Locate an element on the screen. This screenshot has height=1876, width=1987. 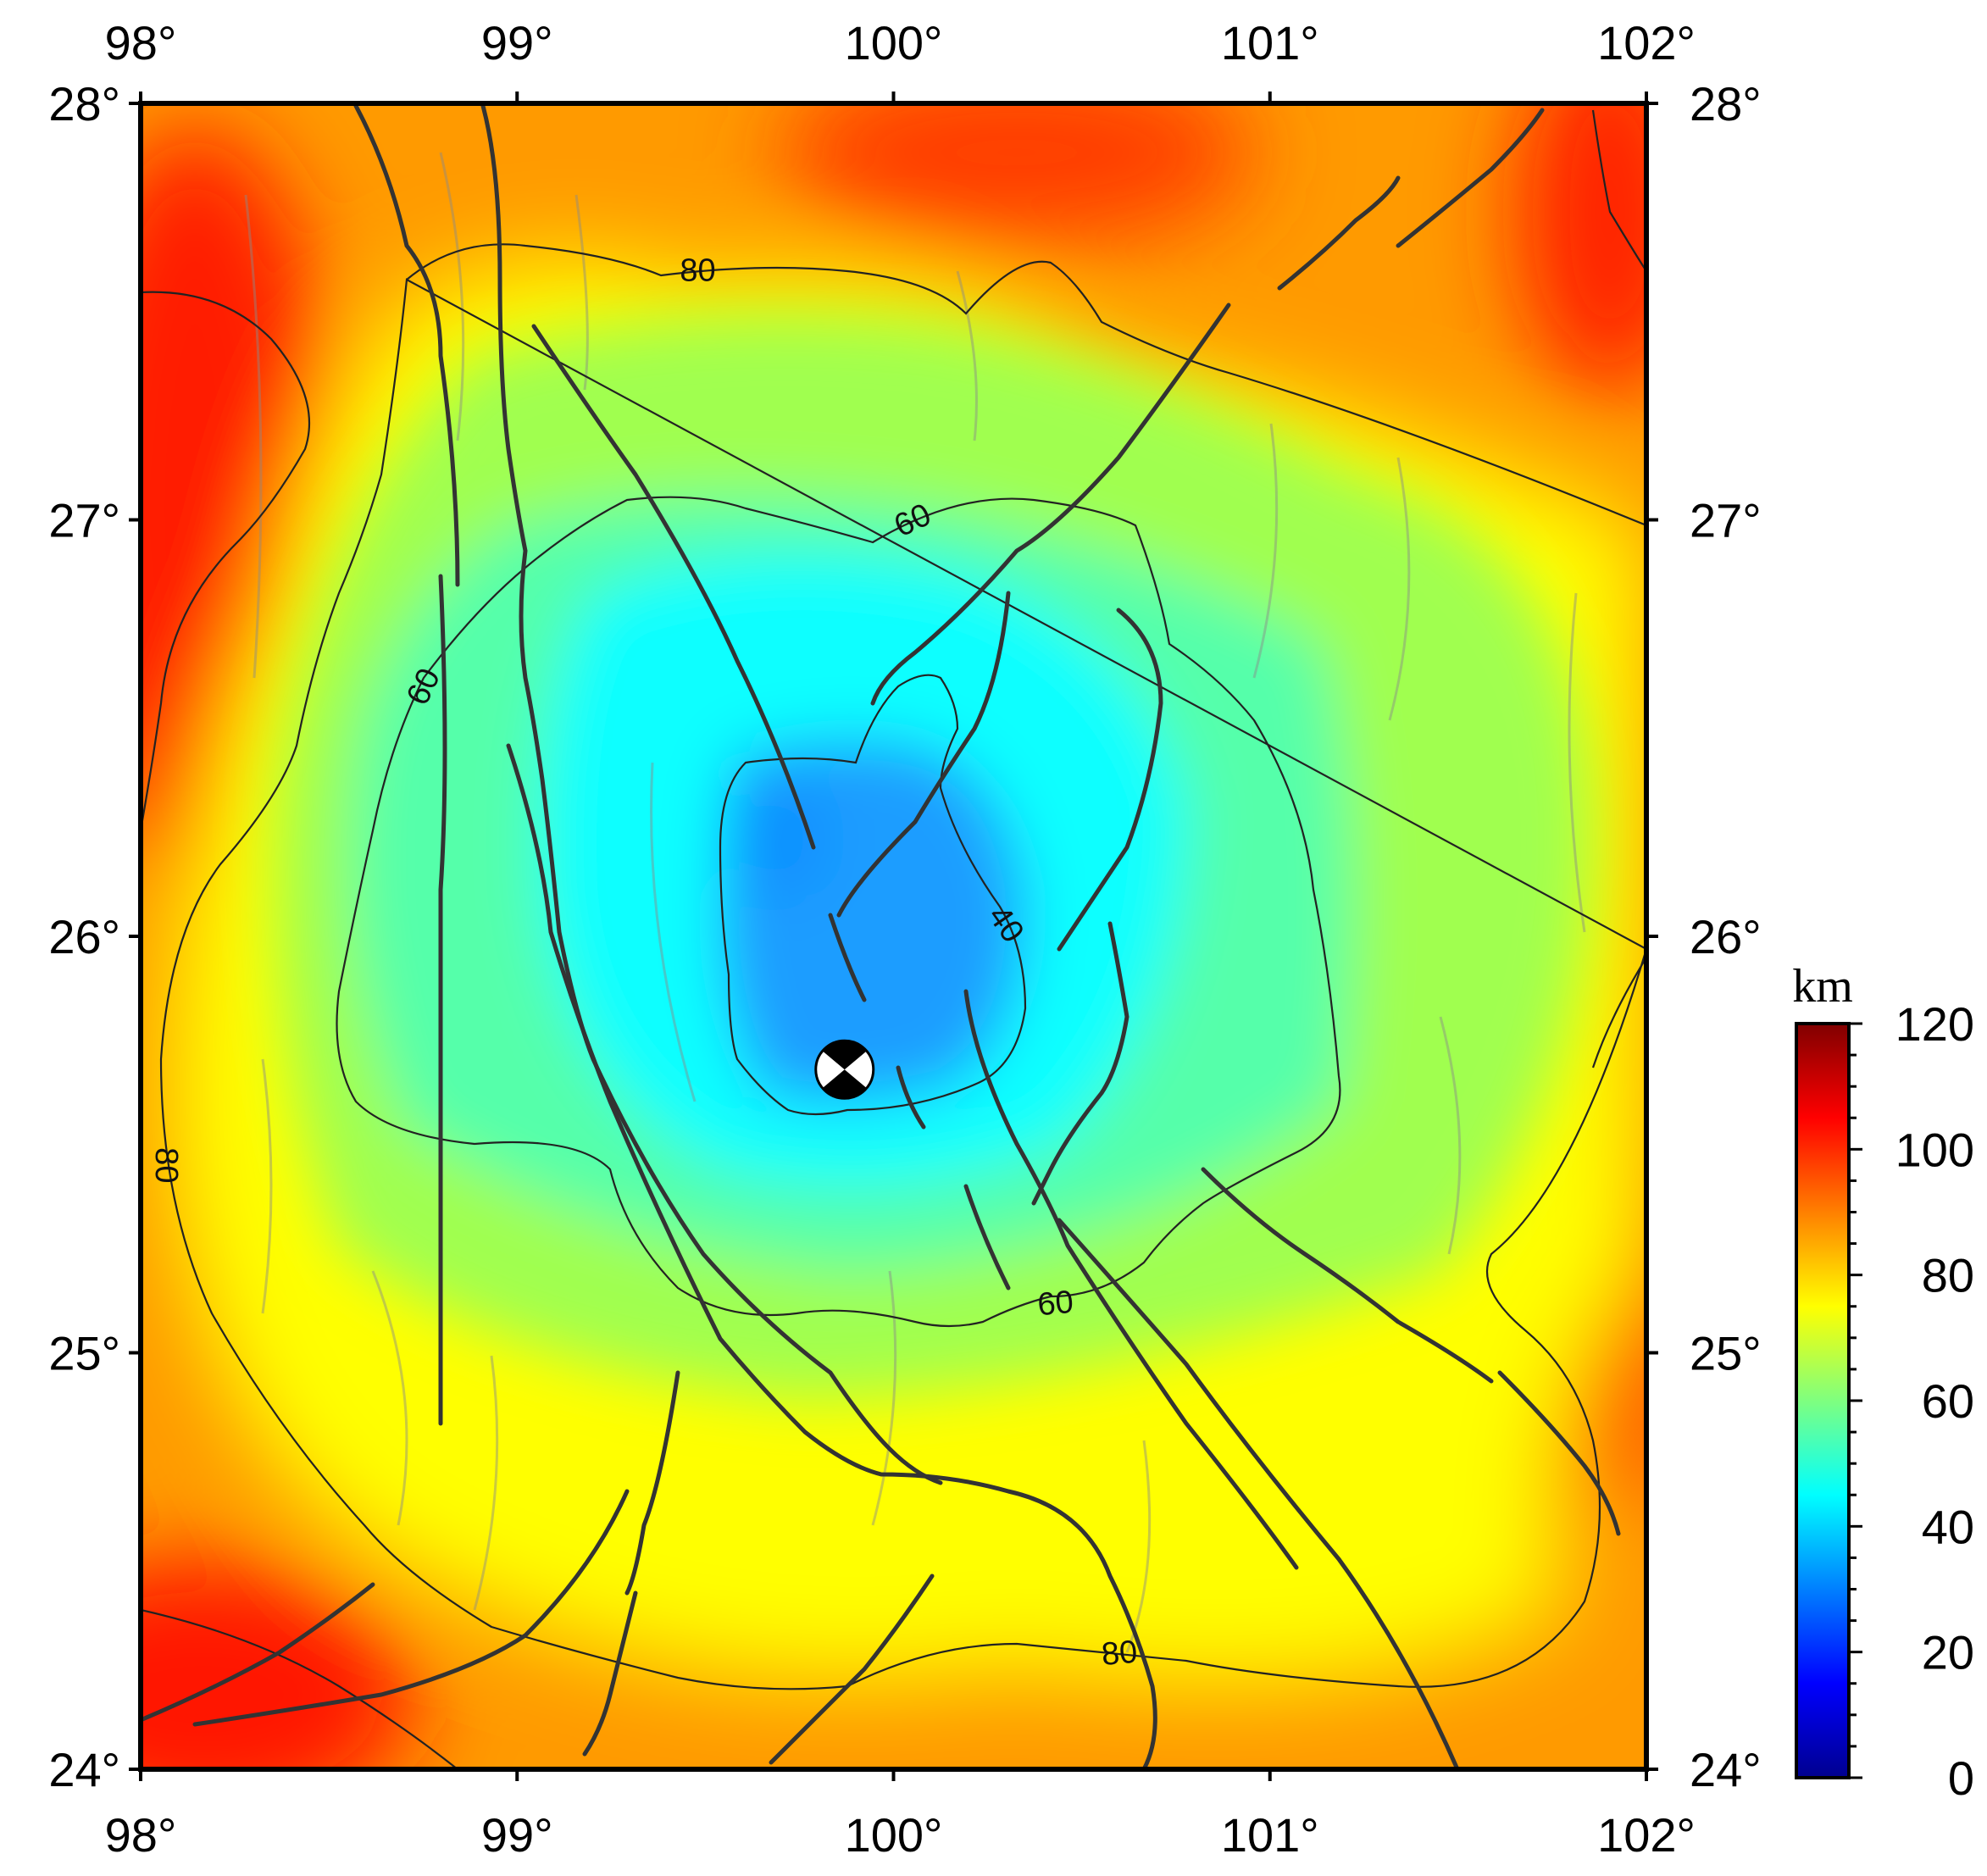
lat-label-left: 24° is located at coordinates (84, 1769).